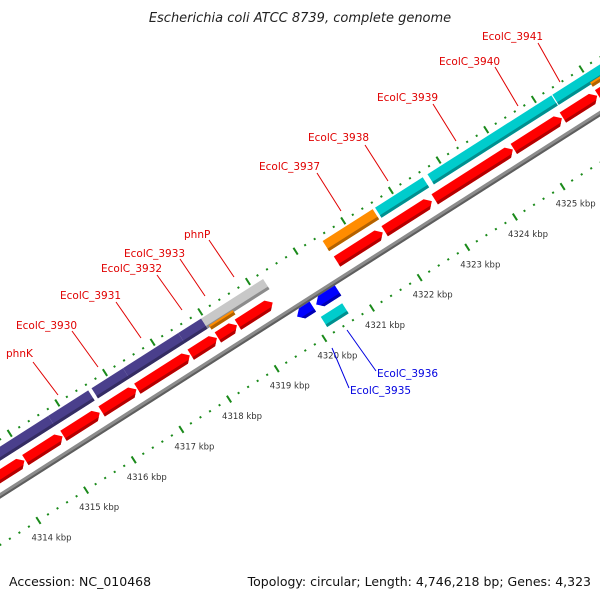 This screenshot has height=600, width=600. I want to click on gene-label: EcolC_3938, so click(348, 157).